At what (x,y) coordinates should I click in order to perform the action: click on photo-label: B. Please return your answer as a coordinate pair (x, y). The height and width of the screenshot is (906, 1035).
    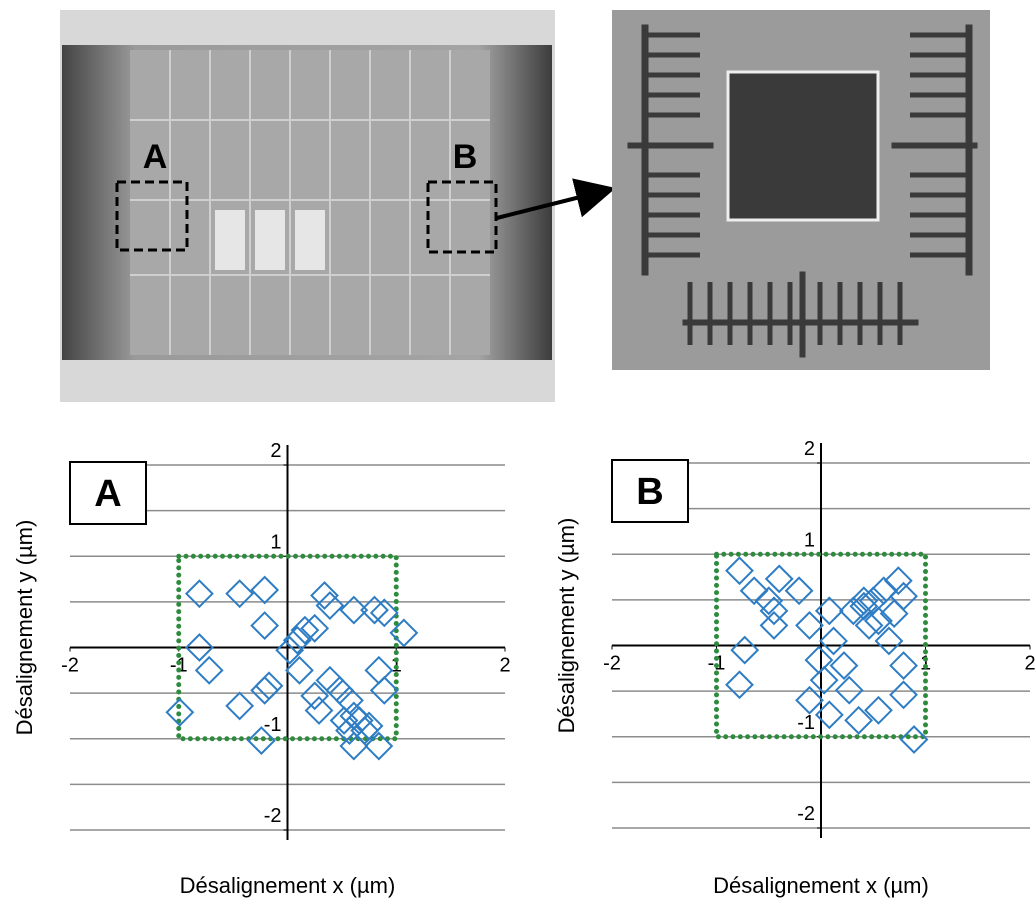
    Looking at the image, I should click on (465, 157).